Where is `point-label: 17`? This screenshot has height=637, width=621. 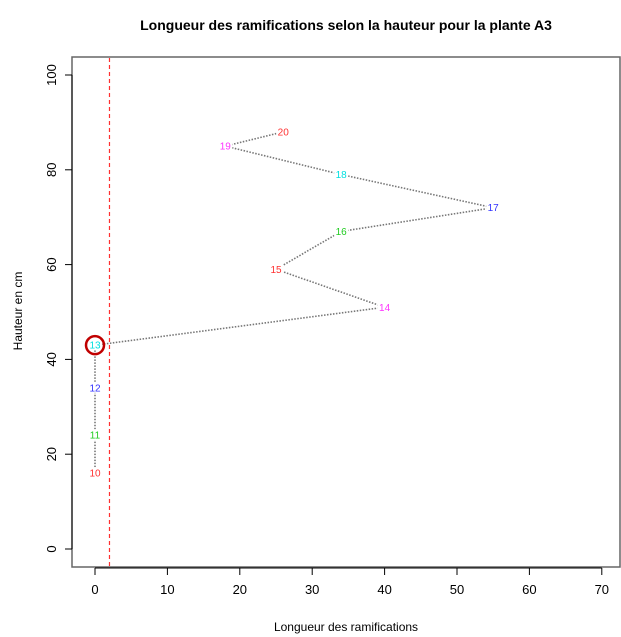
point-label: 17 is located at coordinates (494, 208).